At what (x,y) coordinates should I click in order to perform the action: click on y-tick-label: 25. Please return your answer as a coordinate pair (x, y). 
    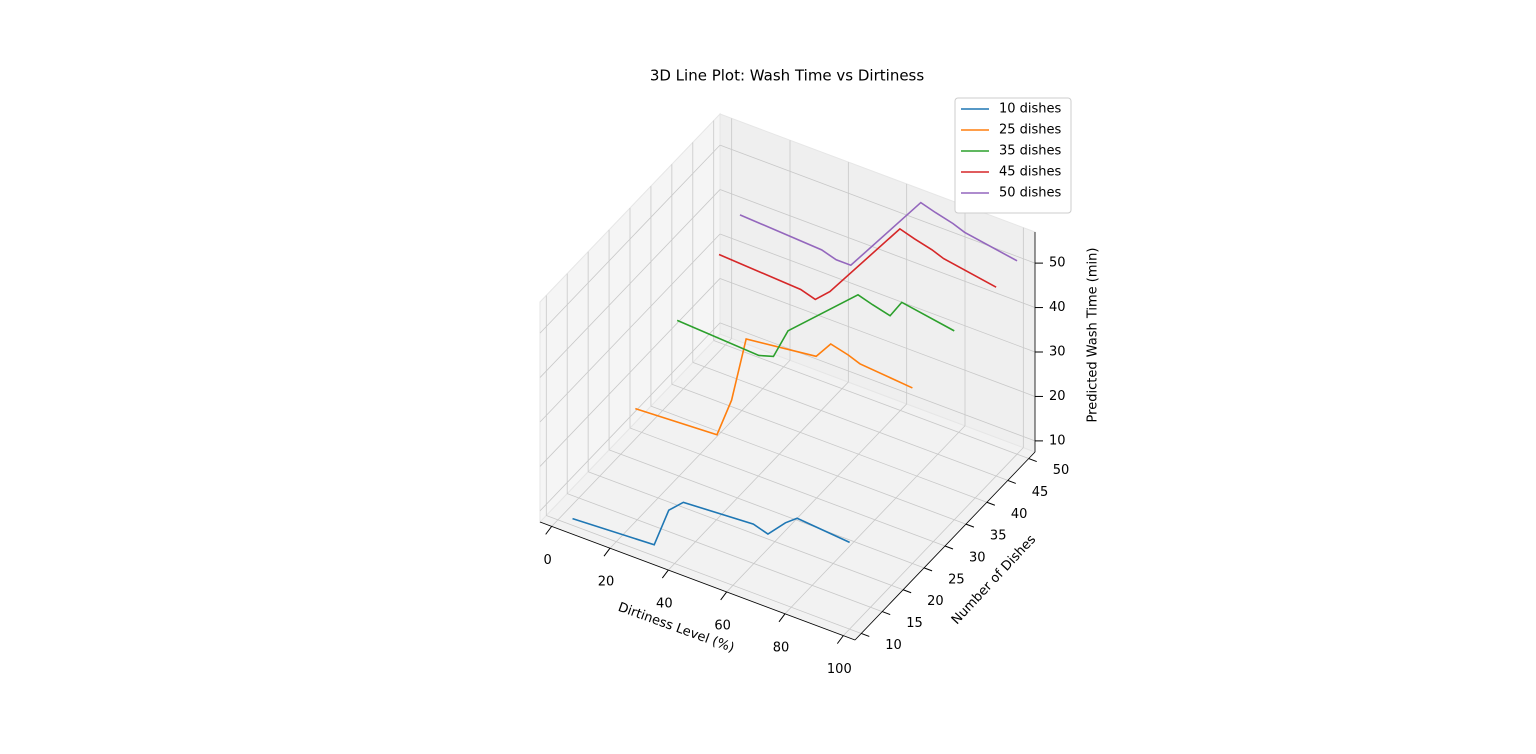
    Looking at the image, I should click on (956, 579).